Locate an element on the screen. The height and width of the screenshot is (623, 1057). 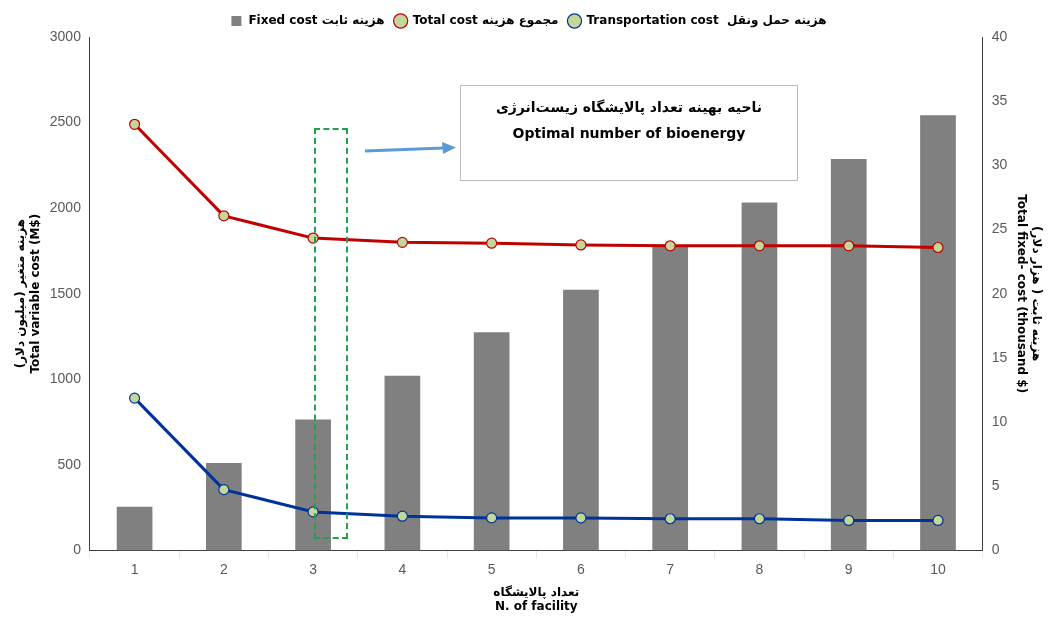
y2-tick-label: 35 is located at coordinates (999, 100).